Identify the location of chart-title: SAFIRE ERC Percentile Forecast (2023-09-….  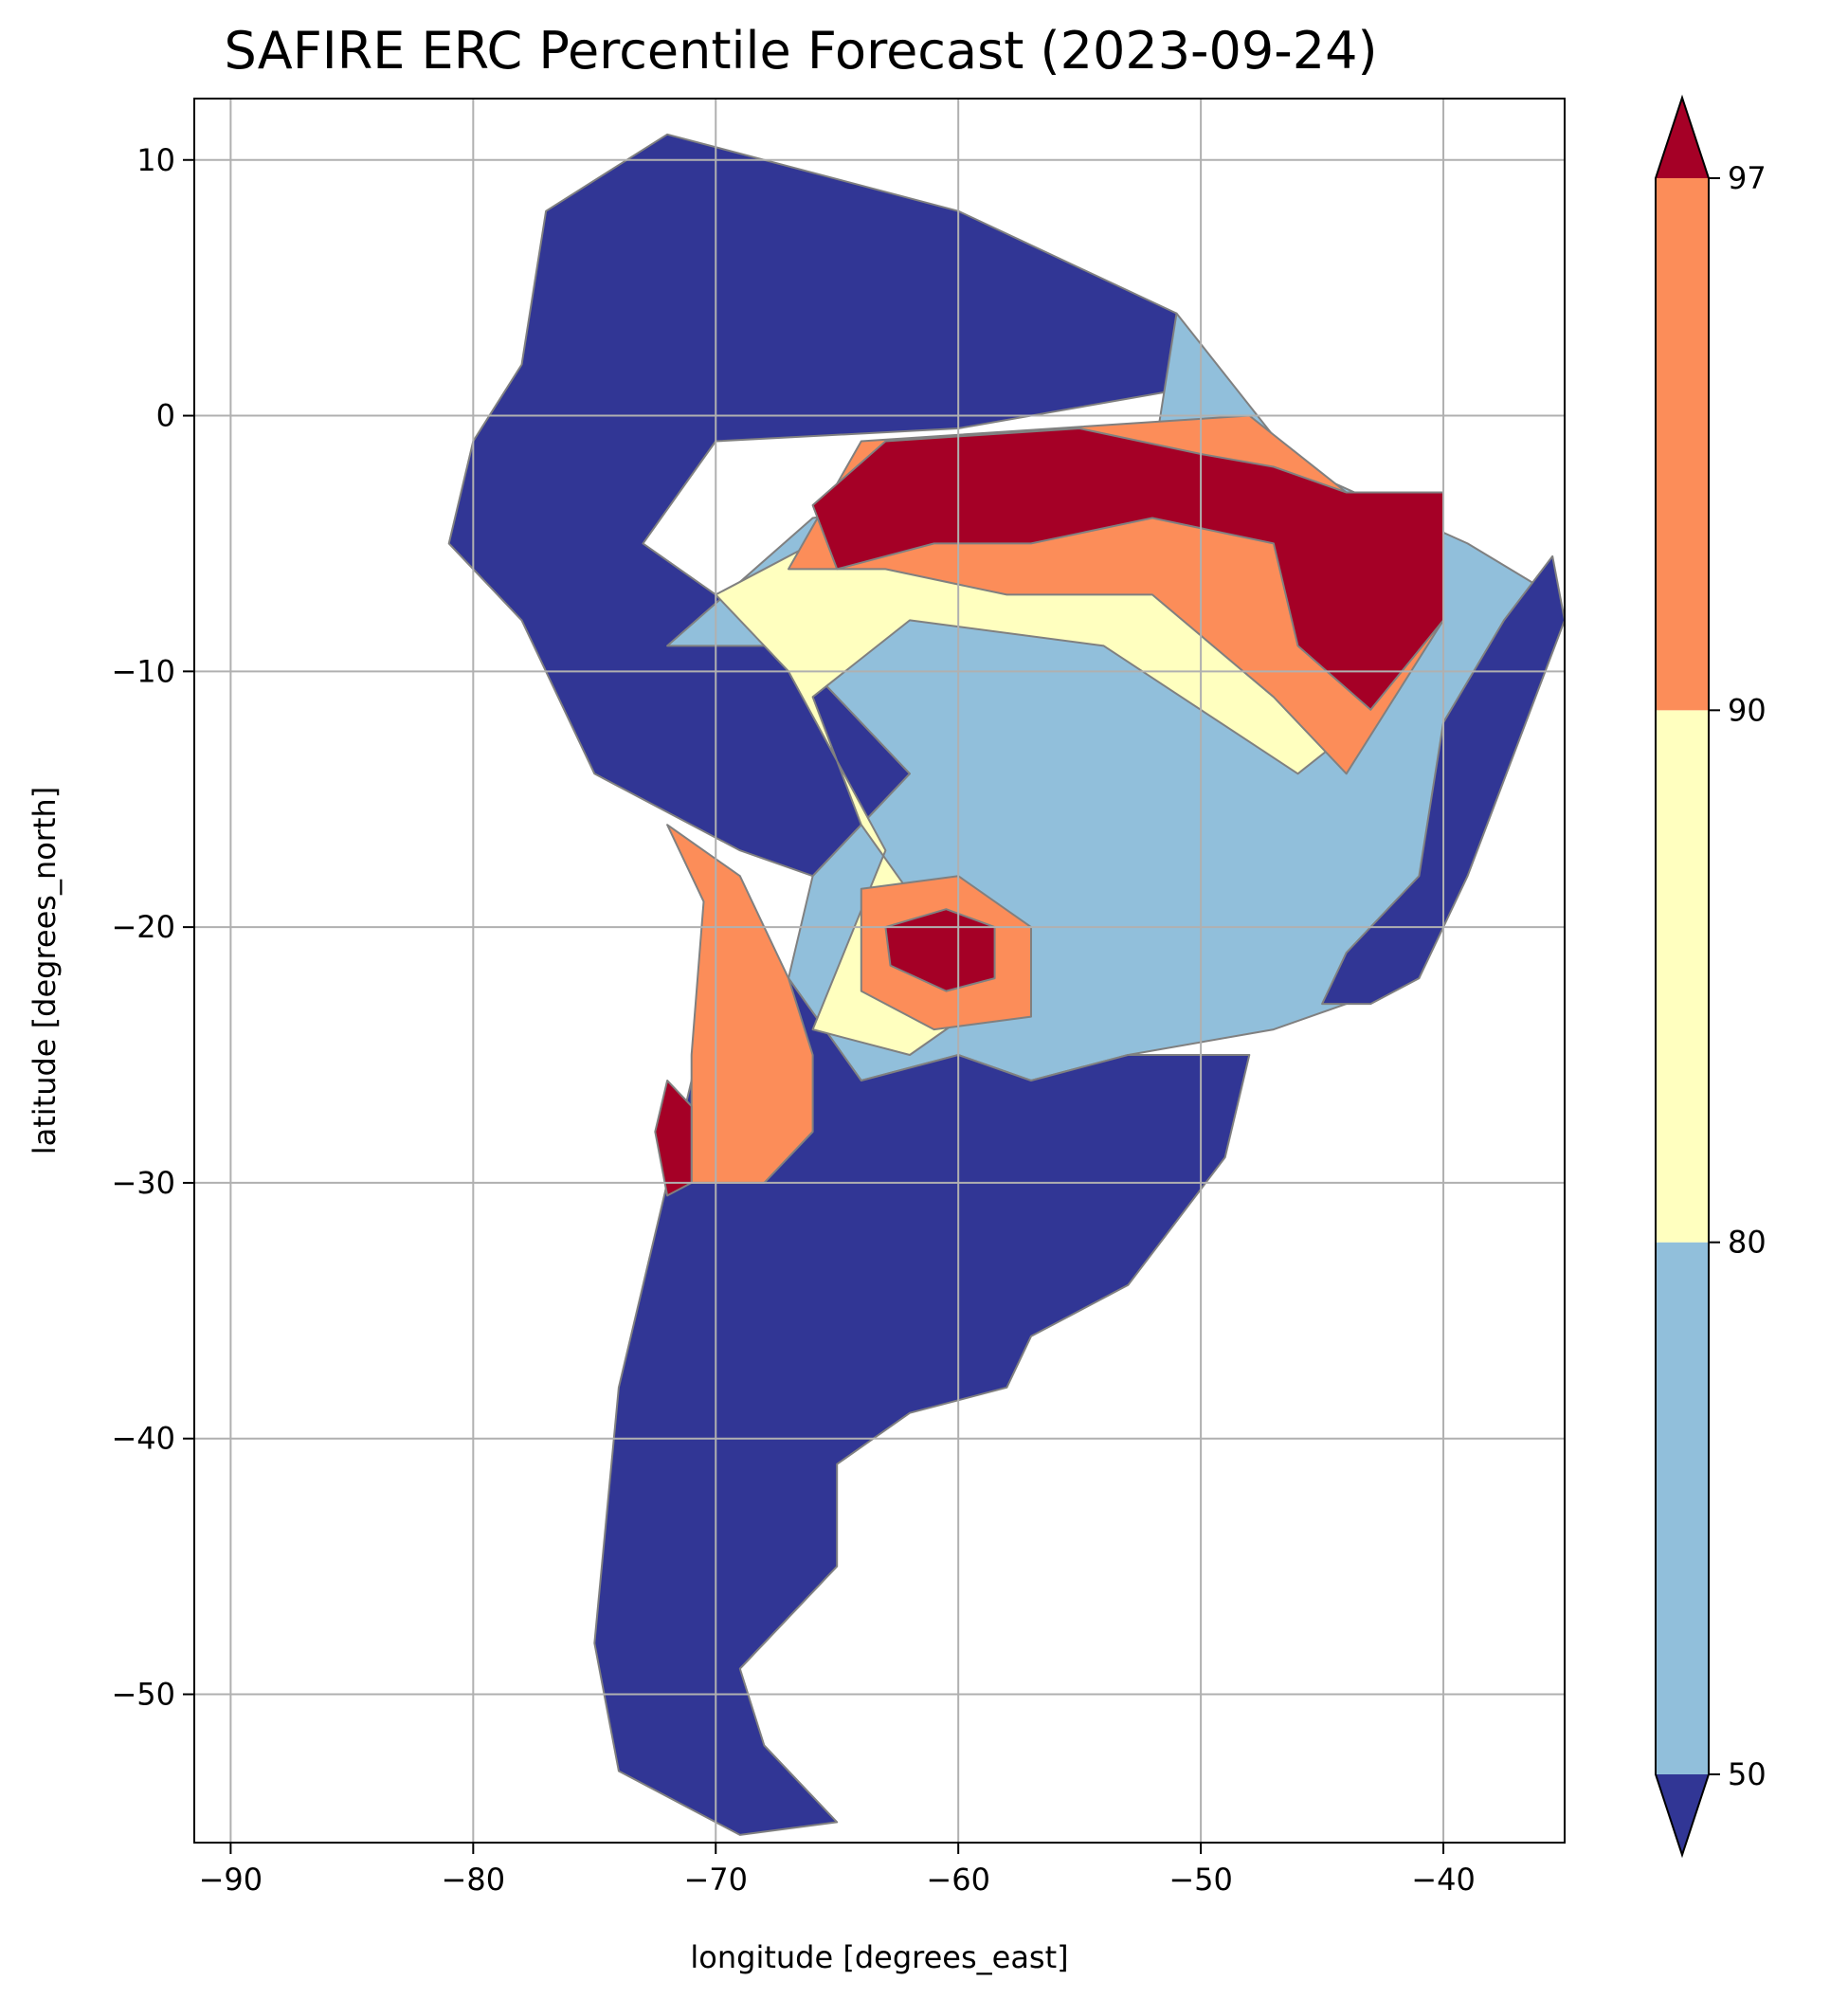
(801, 51).